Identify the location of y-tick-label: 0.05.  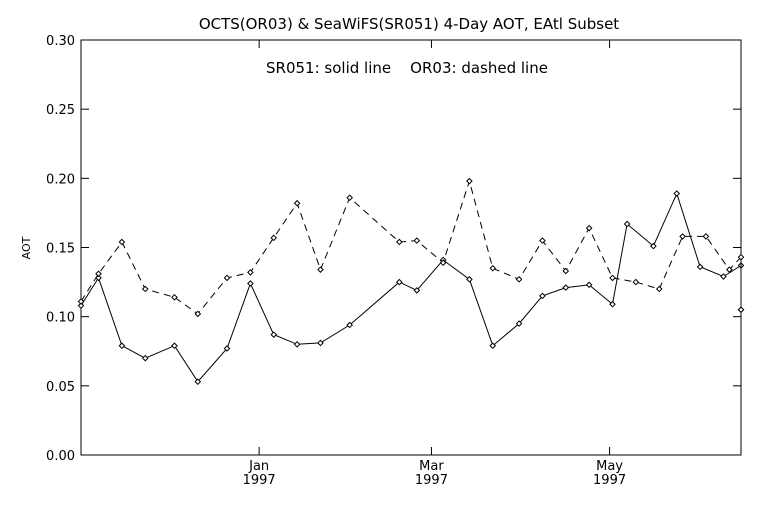
(60, 387).